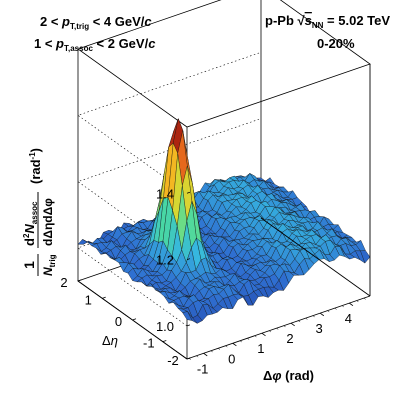 The height and width of the screenshot is (400, 415). What do you see at coordinates (336, 43) in the screenshot?
I see `annotation-centrality: 0-20%` at bounding box center [336, 43].